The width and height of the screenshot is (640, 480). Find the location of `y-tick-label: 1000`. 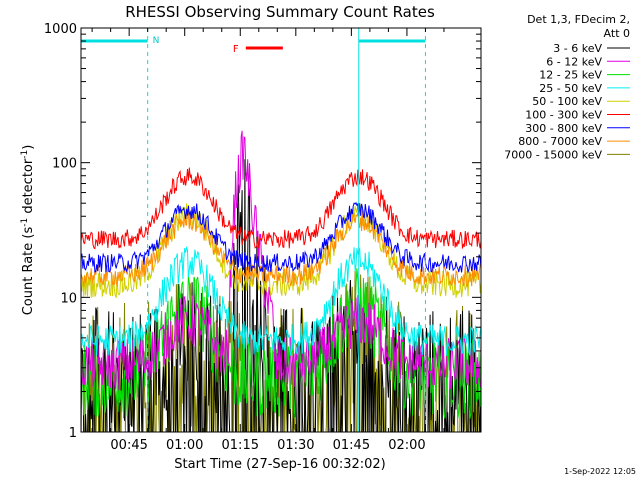

y-tick-label: 1000 is located at coordinates (60, 29).